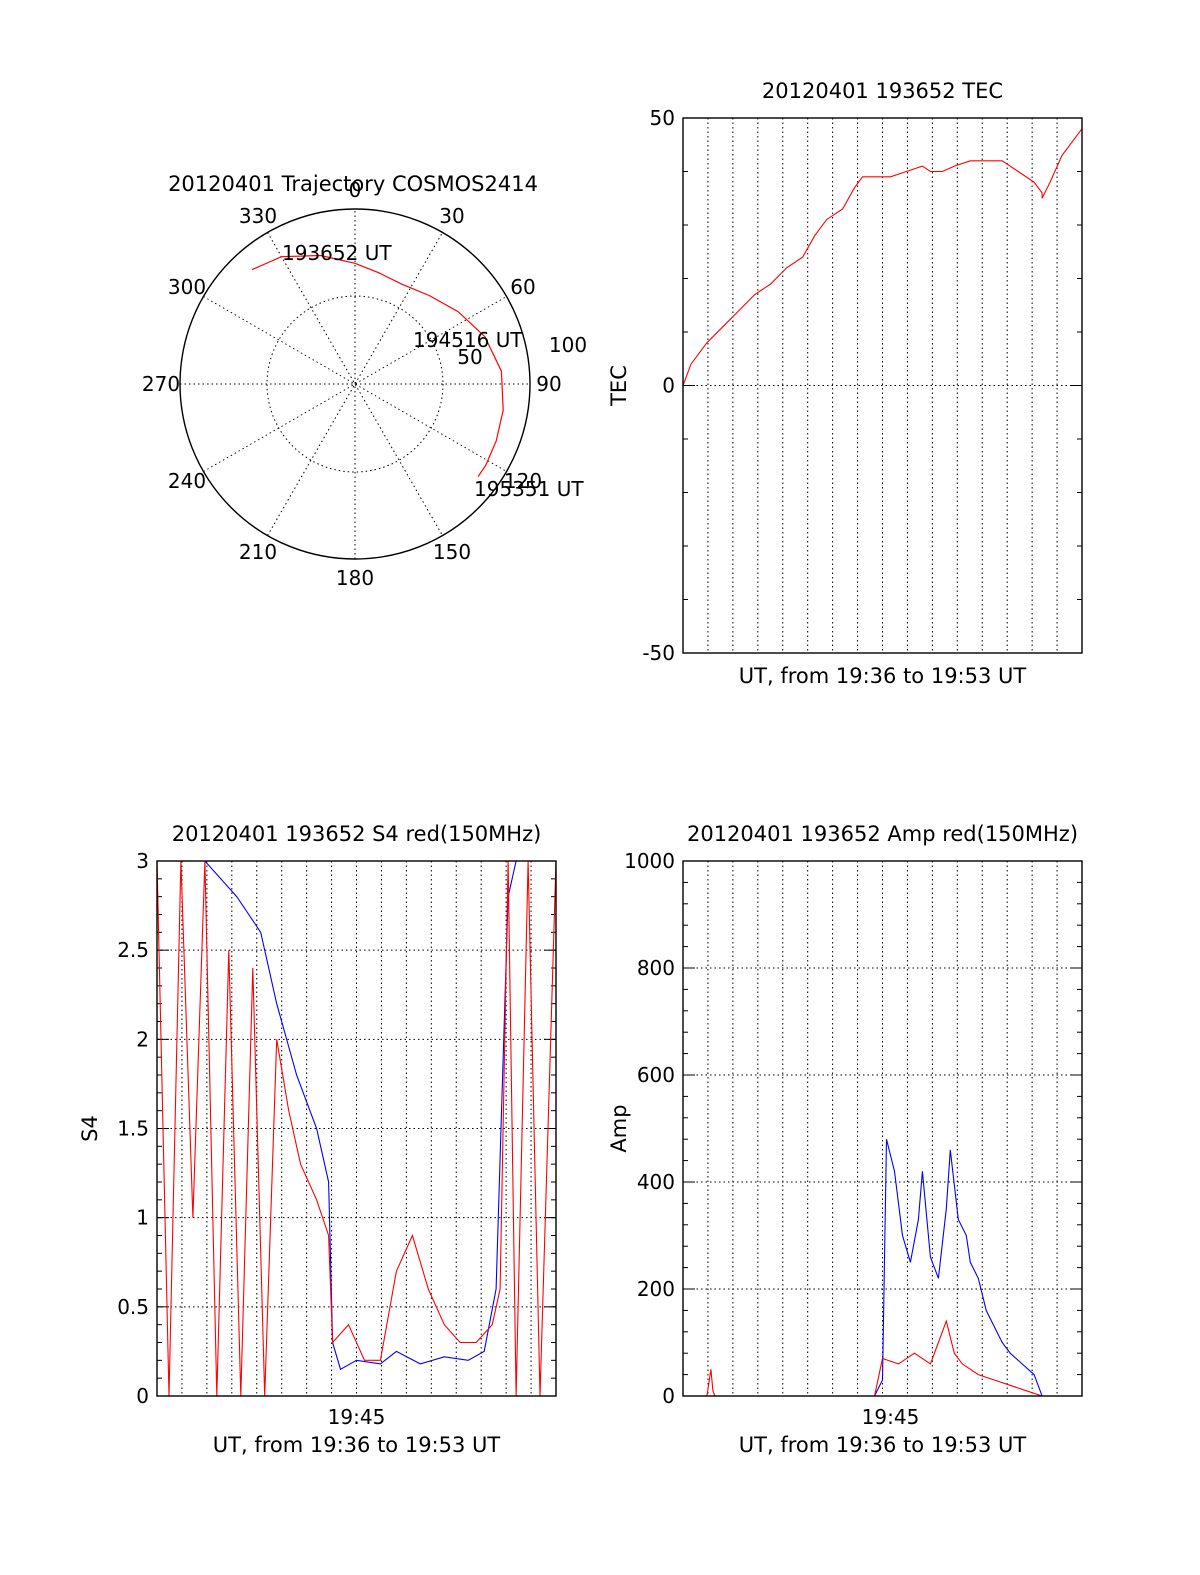  I want to click on polar-angle-label: 90, so click(548, 384).